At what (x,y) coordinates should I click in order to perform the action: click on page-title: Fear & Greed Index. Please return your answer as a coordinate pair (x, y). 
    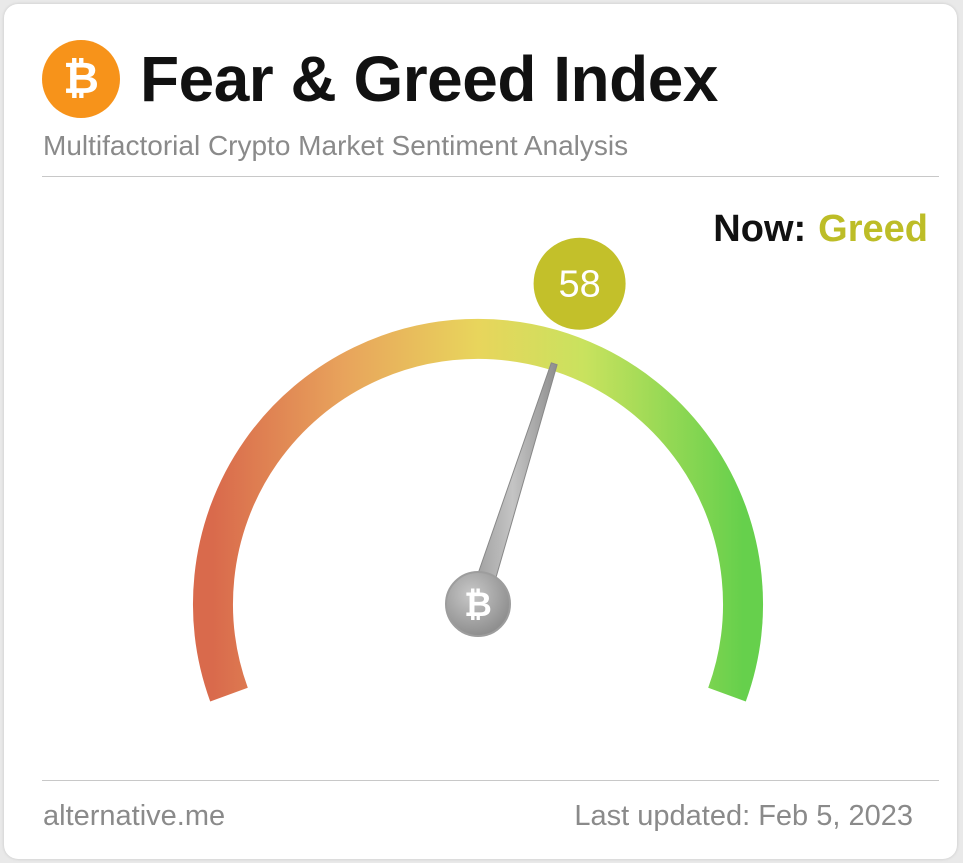
    Looking at the image, I should click on (429, 79).